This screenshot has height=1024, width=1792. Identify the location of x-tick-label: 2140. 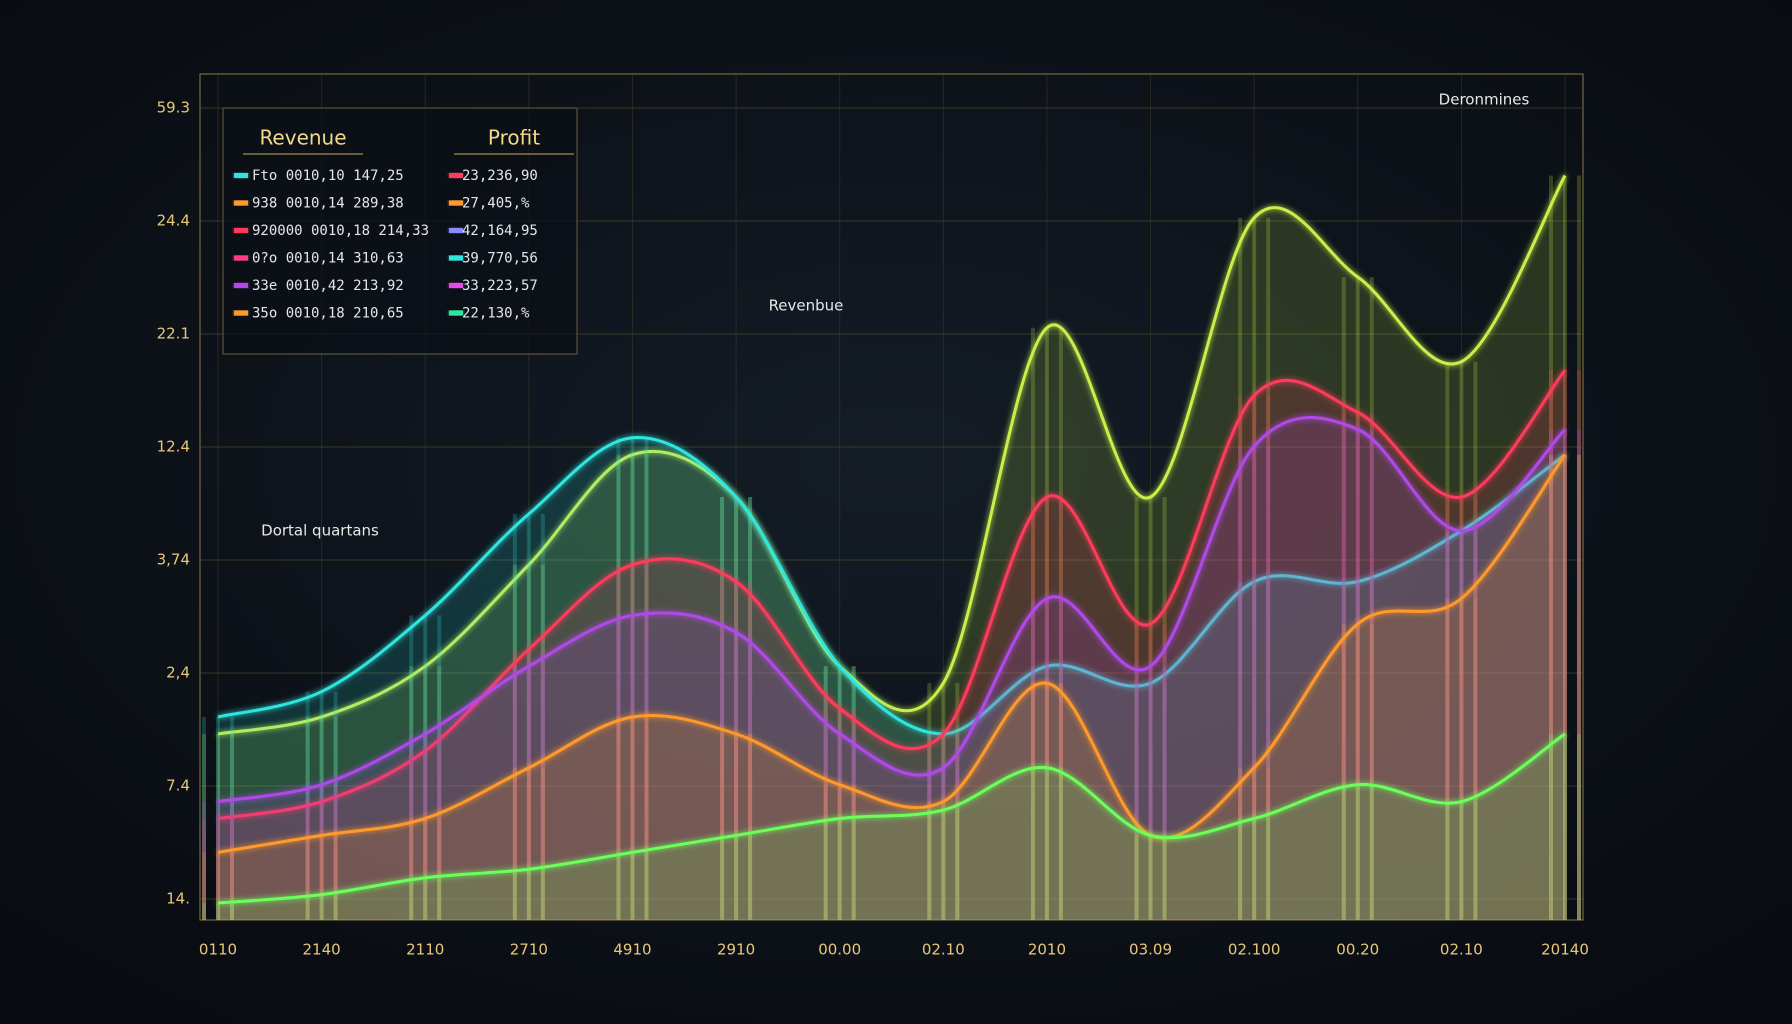
(322, 950).